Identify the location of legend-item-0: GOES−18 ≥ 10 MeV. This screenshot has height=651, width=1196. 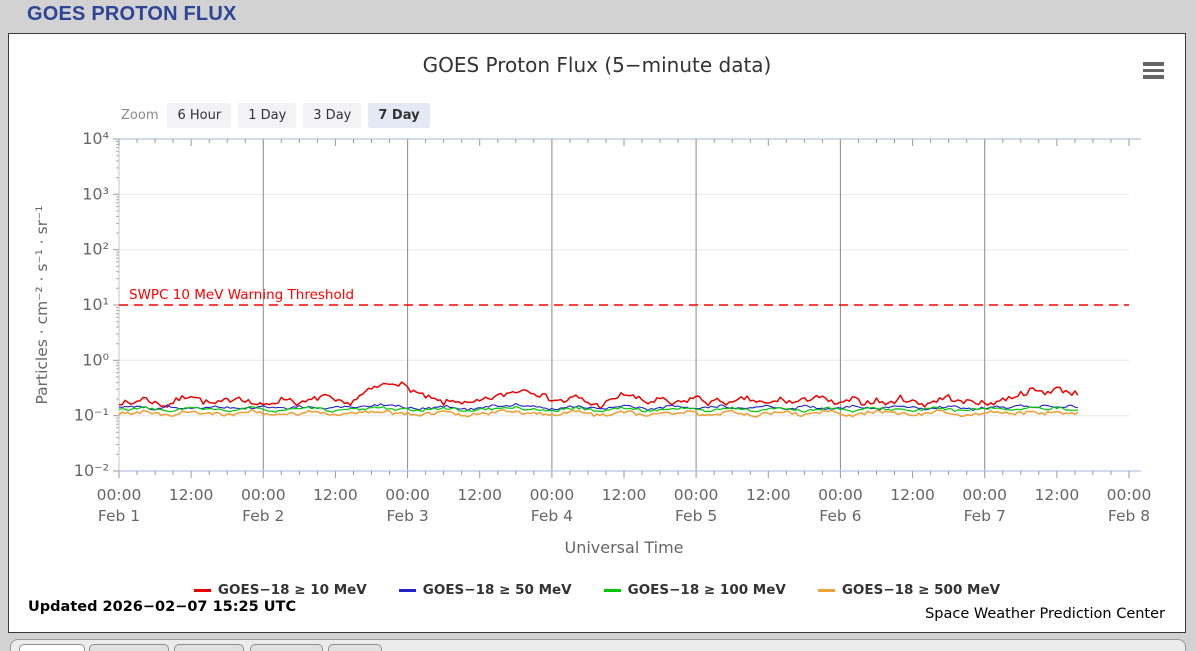
(280, 590).